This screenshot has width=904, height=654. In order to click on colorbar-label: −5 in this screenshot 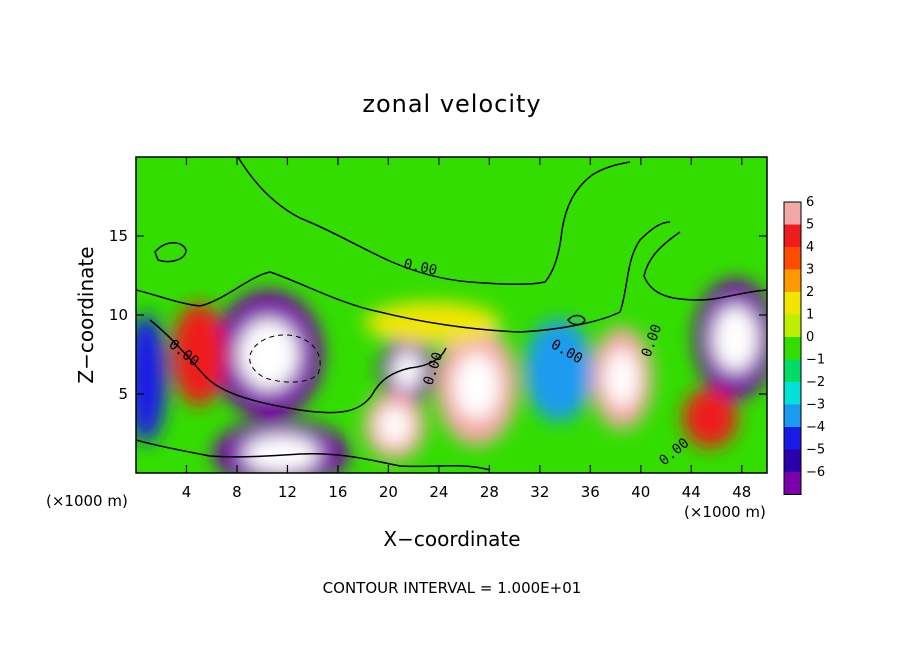, I will do `click(815, 450)`.